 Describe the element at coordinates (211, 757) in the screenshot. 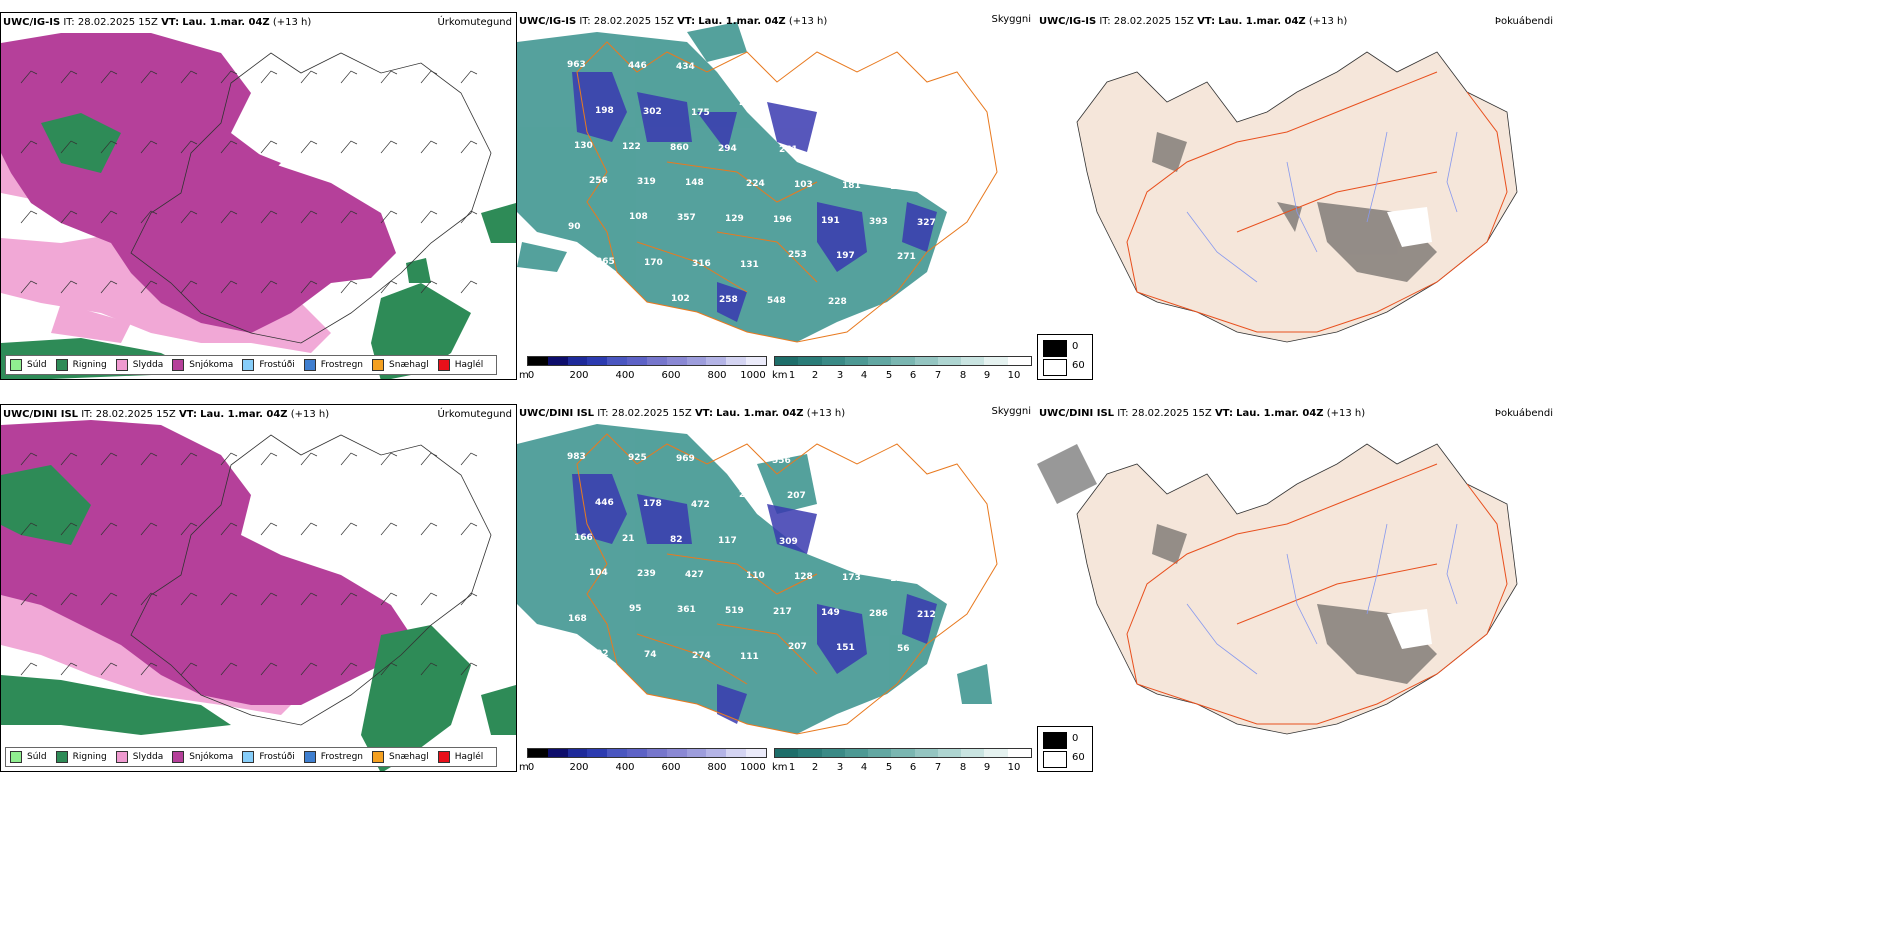

I see `legend-label: Snjókoma` at that location.